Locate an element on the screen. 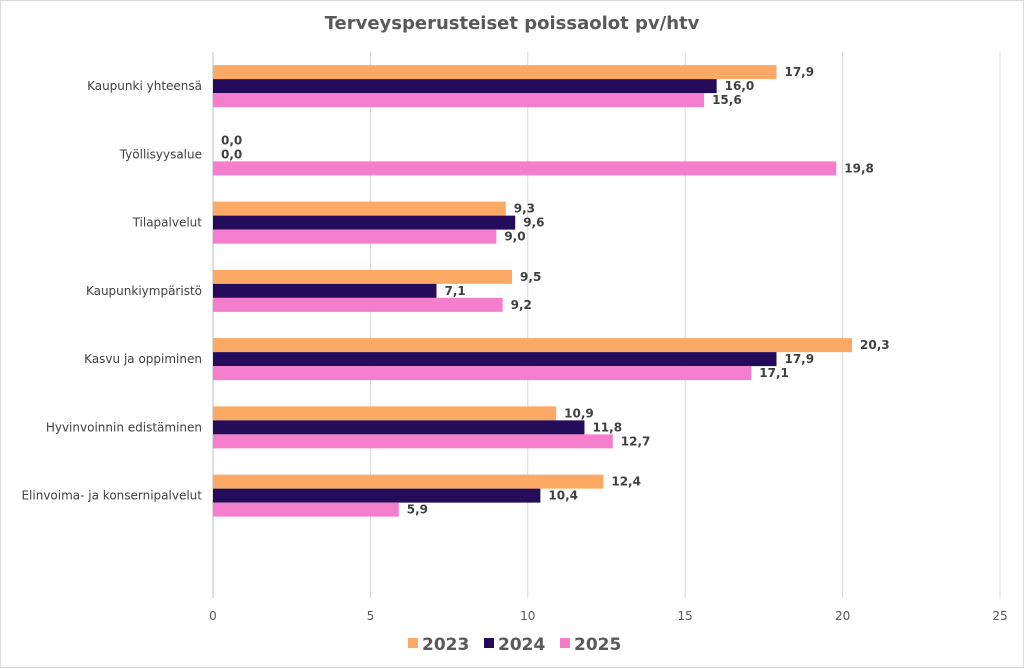 Image resolution: width=1024 pixels, height=668 pixels. category-label: Kaupunki yhteensä is located at coordinates (144, 86).